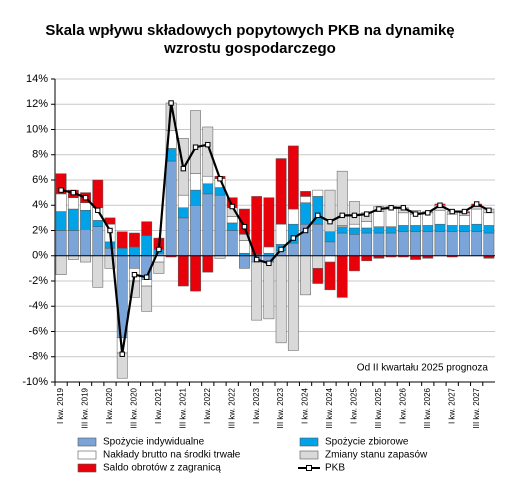 Image resolution: width=516 pixels, height=491 pixels. What do you see at coordinates (38, 331) in the screenshot?
I see `y-tick-label: -6%` at bounding box center [38, 331].